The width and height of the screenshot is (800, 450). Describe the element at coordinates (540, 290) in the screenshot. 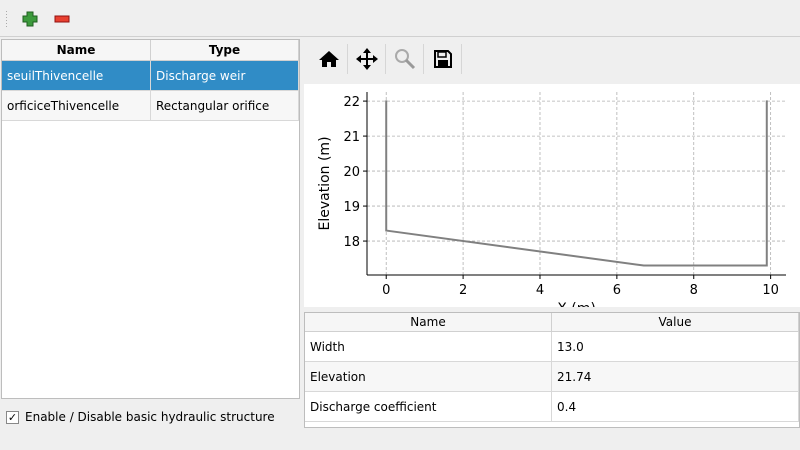

I see `x-tick-label: 4` at that location.